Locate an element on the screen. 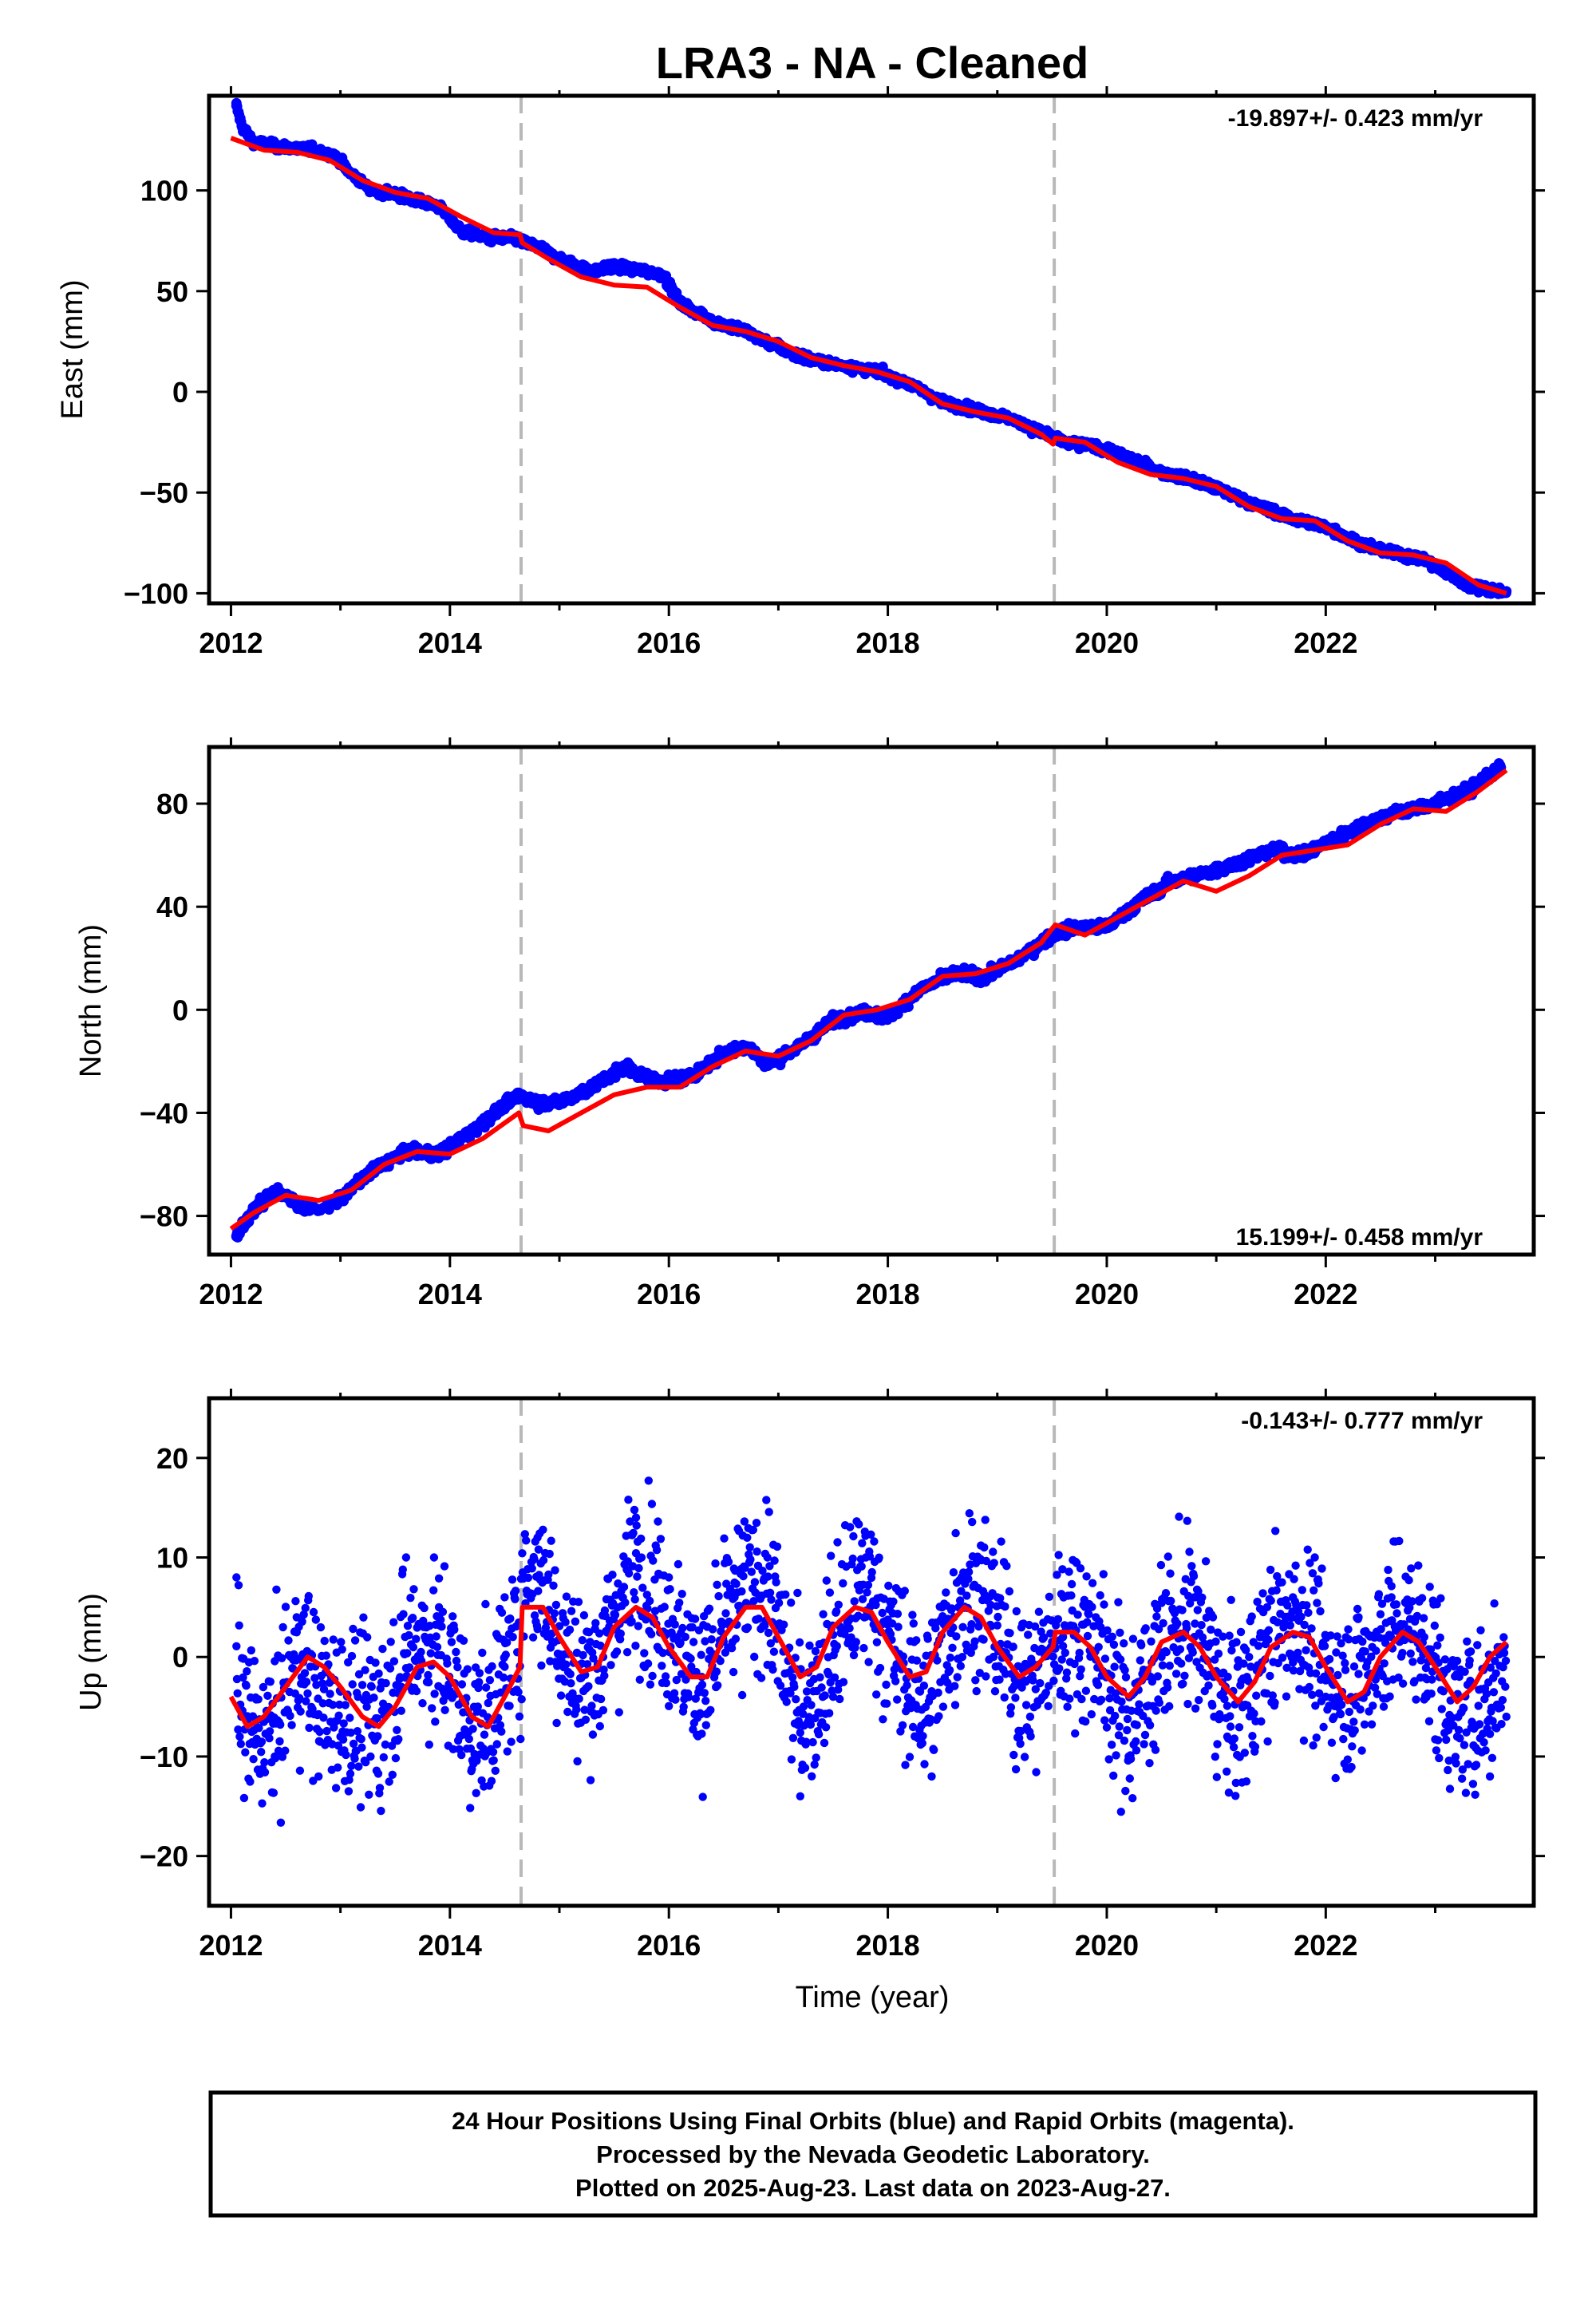 This screenshot has width=1596, height=2316. east-ytick-label: −50 is located at coordinates (164, 492).